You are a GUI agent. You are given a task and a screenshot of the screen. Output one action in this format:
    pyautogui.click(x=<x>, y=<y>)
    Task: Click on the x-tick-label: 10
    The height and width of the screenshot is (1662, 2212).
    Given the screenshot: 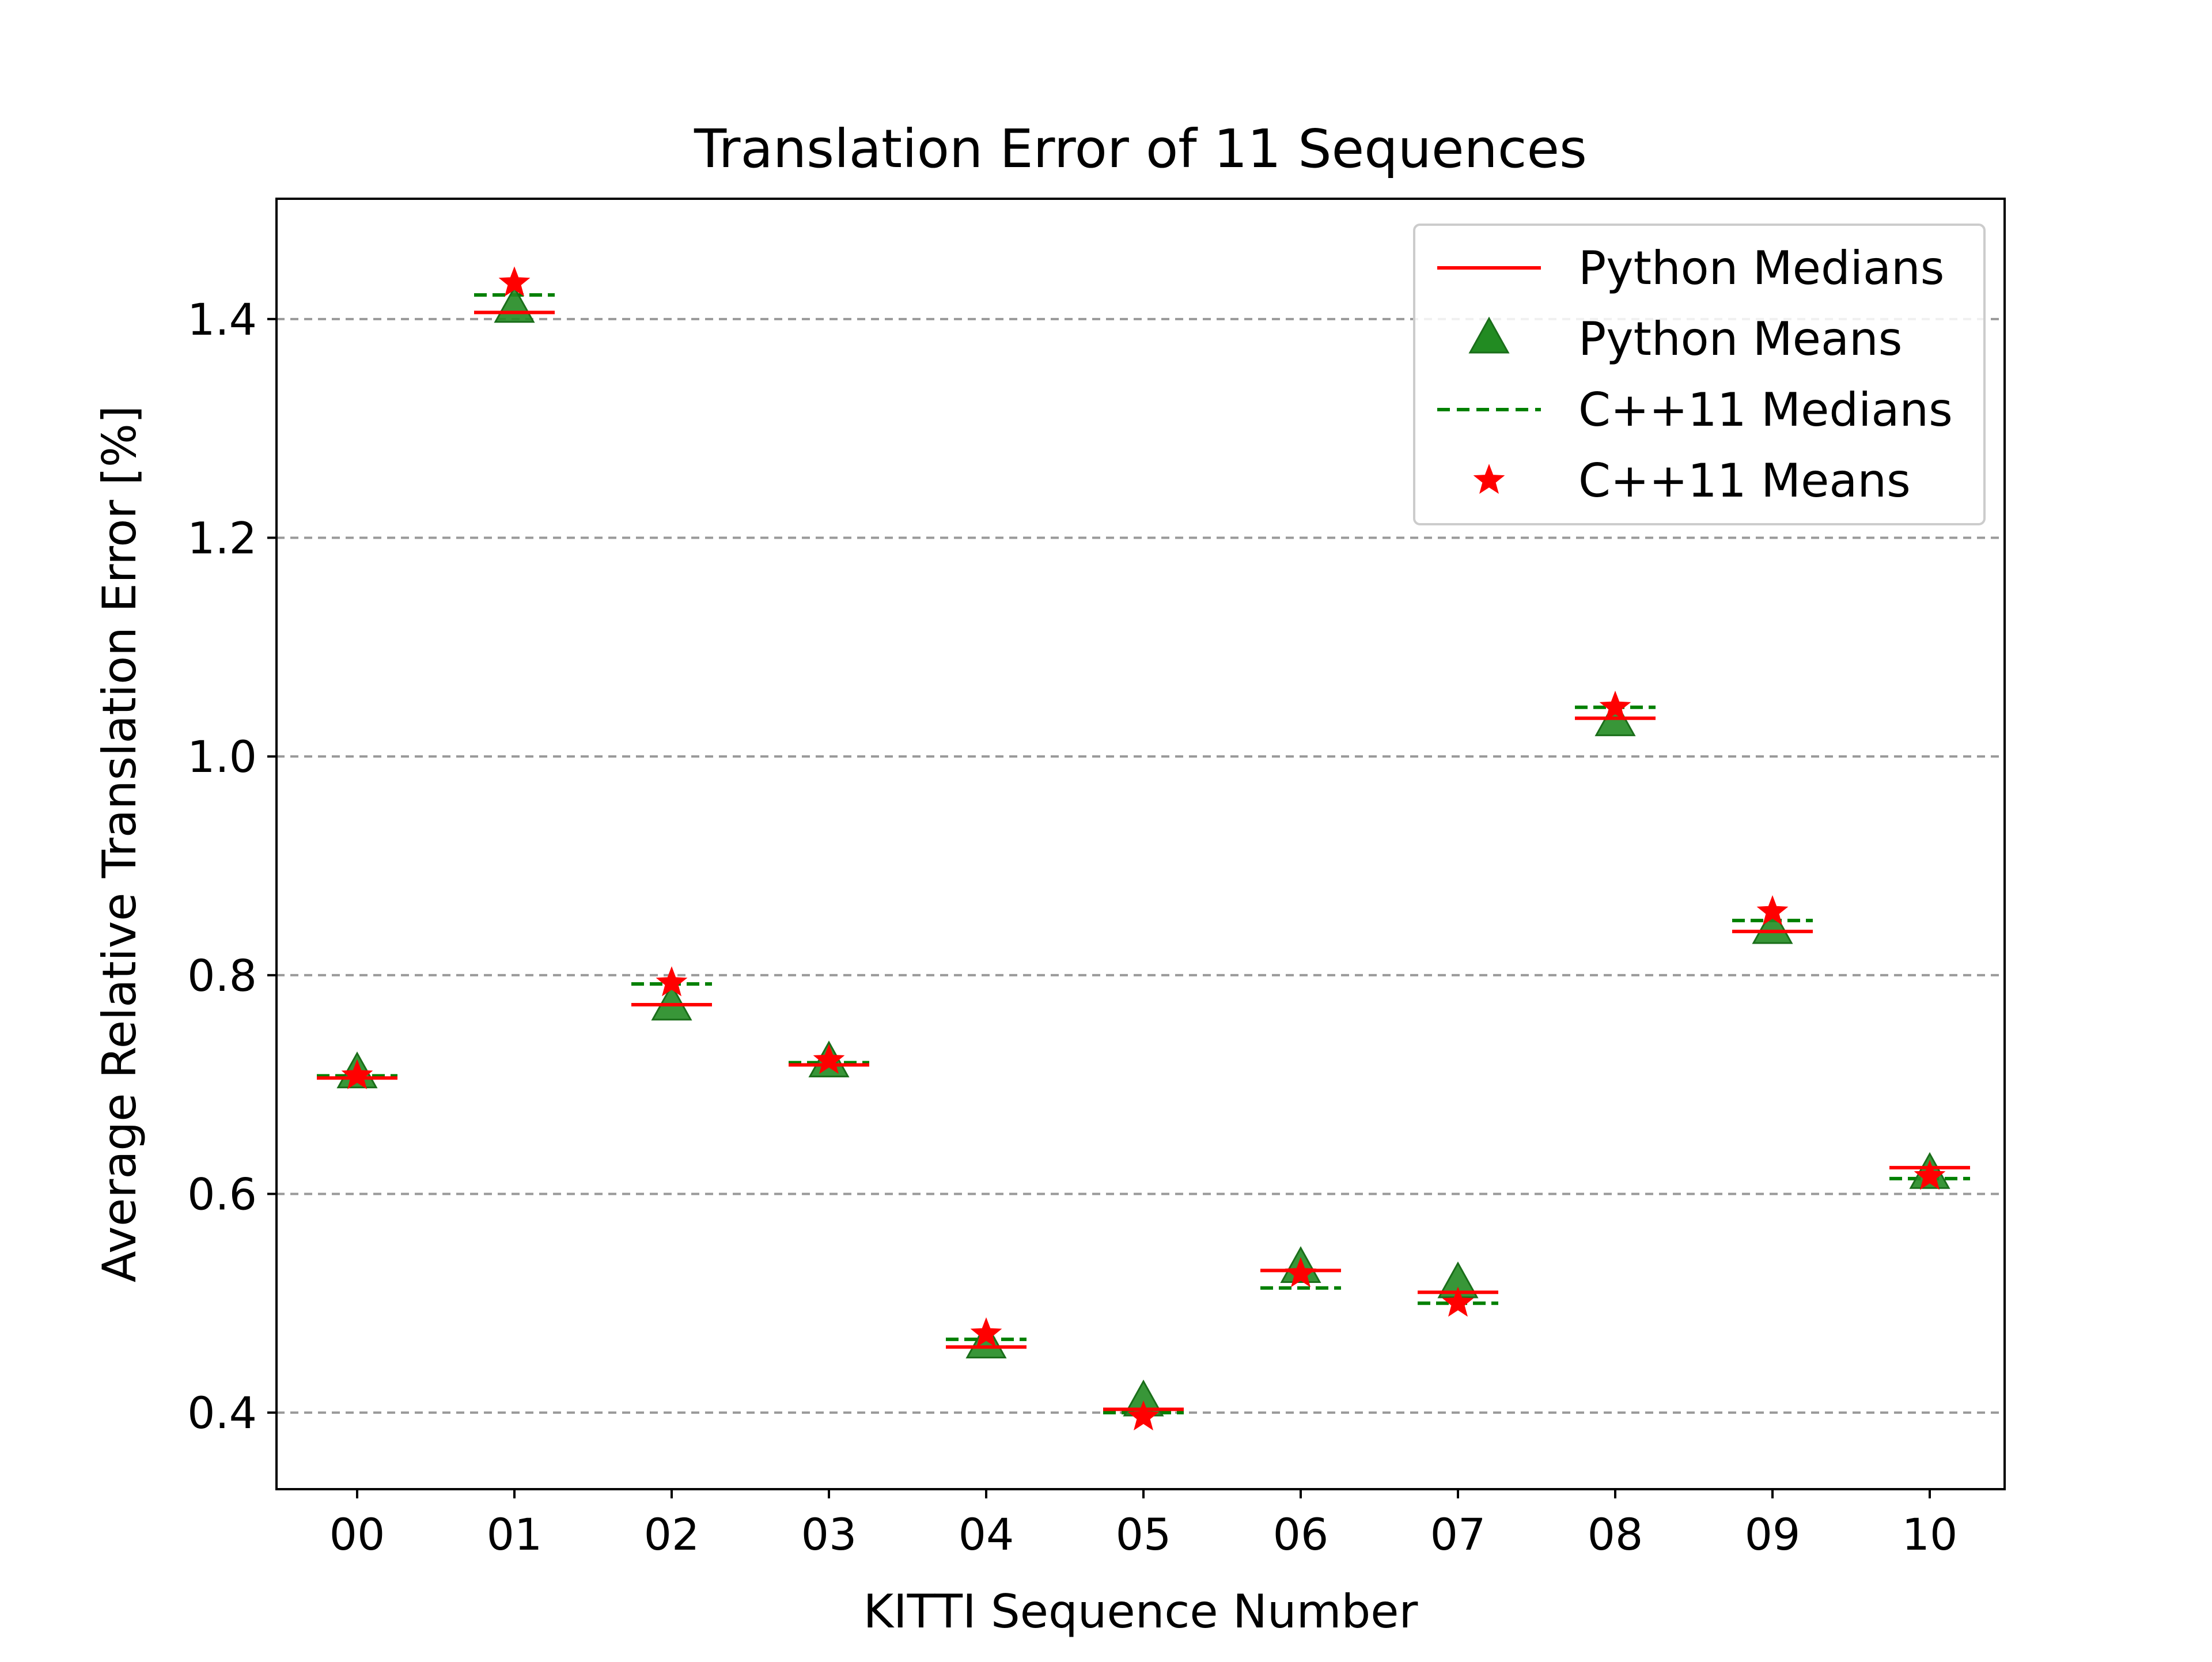 What is the action you would take?
    pyautogui.click(x=1930, y=1534)
    